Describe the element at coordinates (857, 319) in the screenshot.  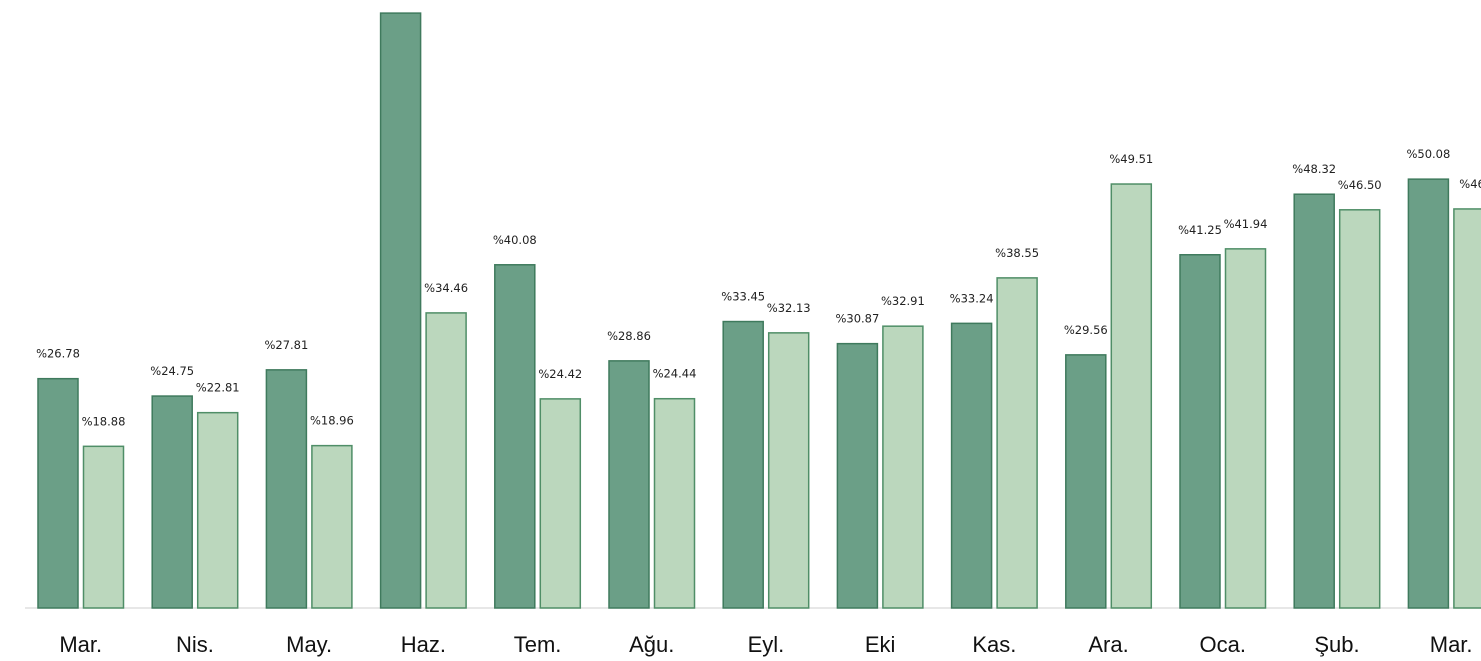
I see `value-label-series1-7: %30.87` at that location.